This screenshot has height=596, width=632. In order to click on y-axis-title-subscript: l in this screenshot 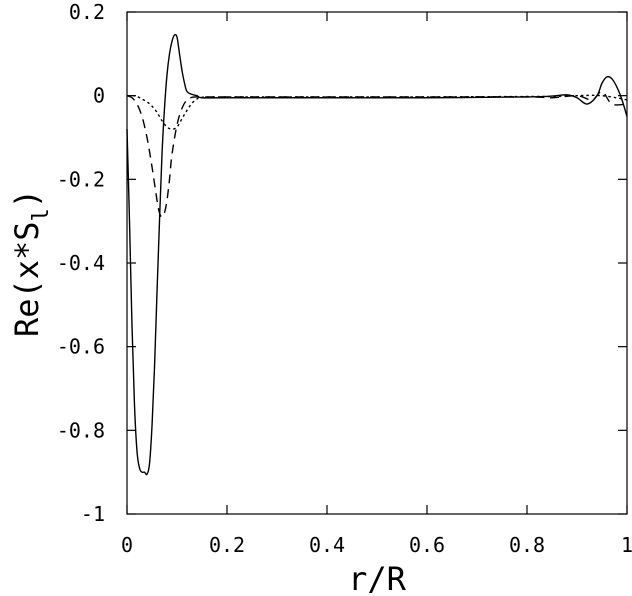, I will do `click(41, 214)`.